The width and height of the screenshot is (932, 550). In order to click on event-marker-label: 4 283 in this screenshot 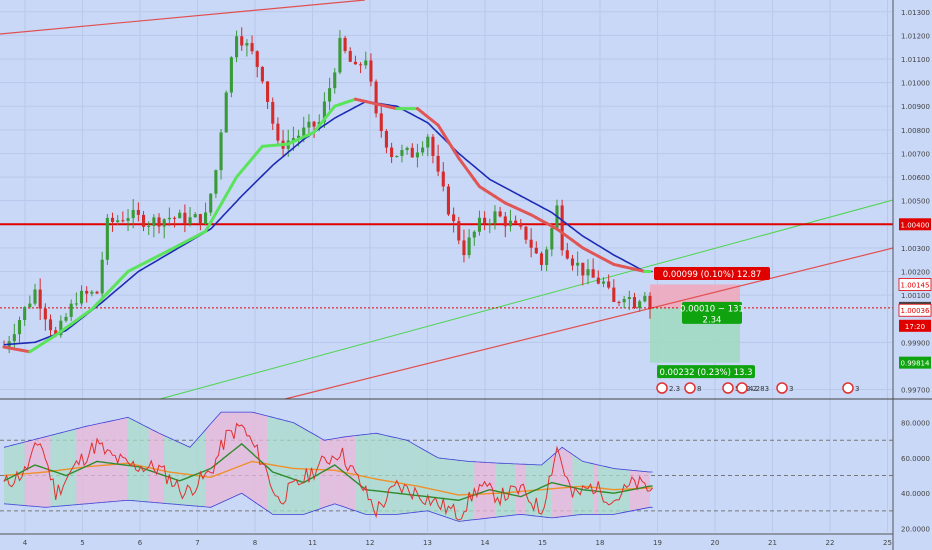, I will do `click(759, 389)`.